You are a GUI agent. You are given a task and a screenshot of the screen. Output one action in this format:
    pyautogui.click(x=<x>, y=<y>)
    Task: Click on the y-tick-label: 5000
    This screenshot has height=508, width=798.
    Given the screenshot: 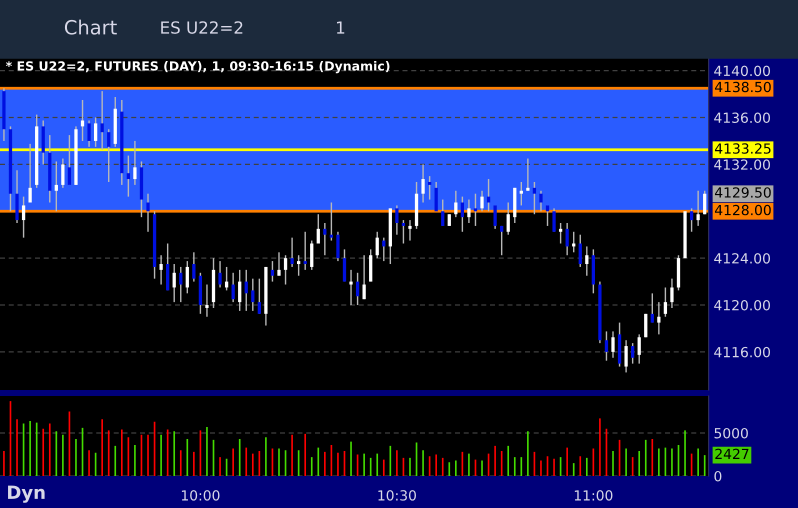 What is the action you would take?
    pyautogui.click(x=731, y=433)
    